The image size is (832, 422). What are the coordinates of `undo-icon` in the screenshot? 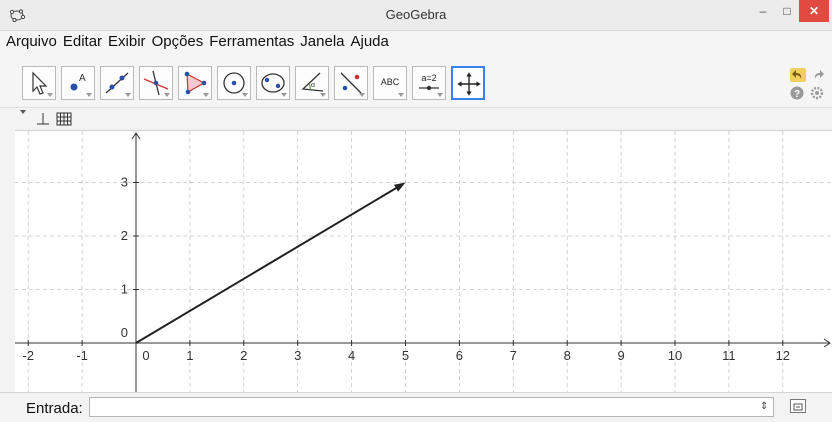 It's located at (798, 75).